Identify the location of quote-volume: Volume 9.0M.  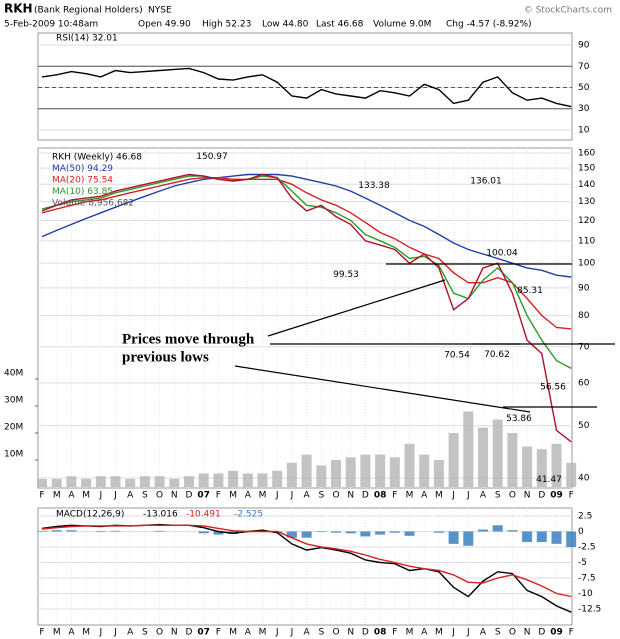
(402, 25).